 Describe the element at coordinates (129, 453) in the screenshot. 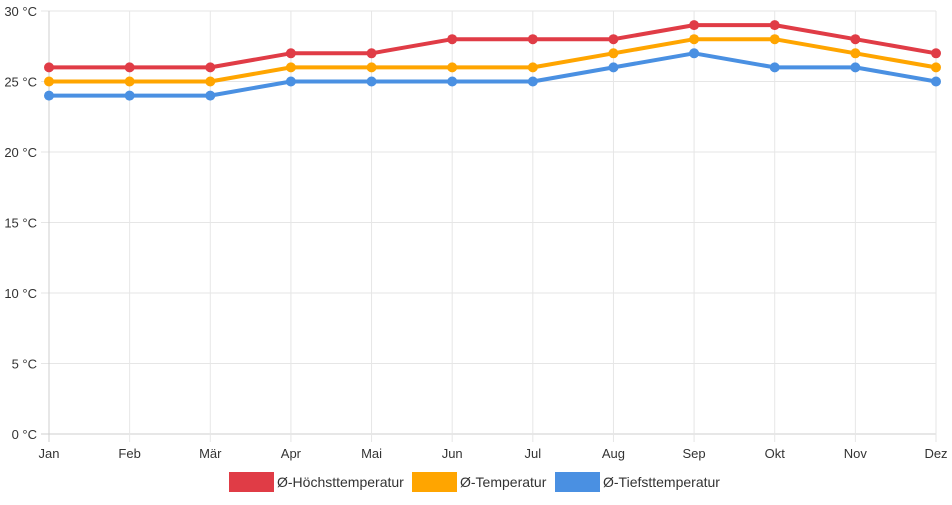

I see `x-tick-label: Feb` at that location.